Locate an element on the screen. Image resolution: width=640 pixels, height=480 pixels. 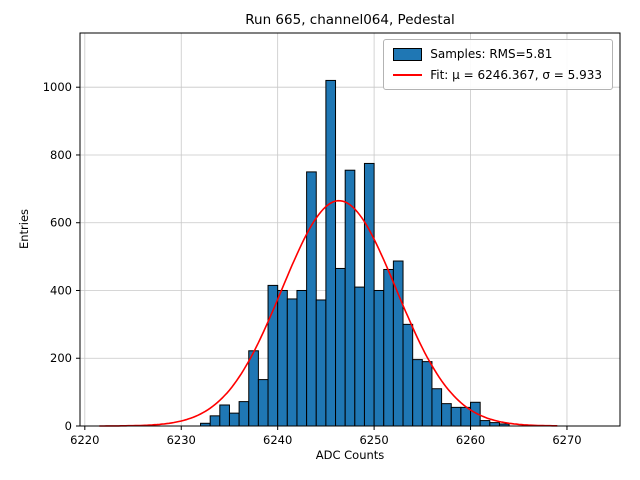
svg-text: 600 is located at coordinates (61, 223).